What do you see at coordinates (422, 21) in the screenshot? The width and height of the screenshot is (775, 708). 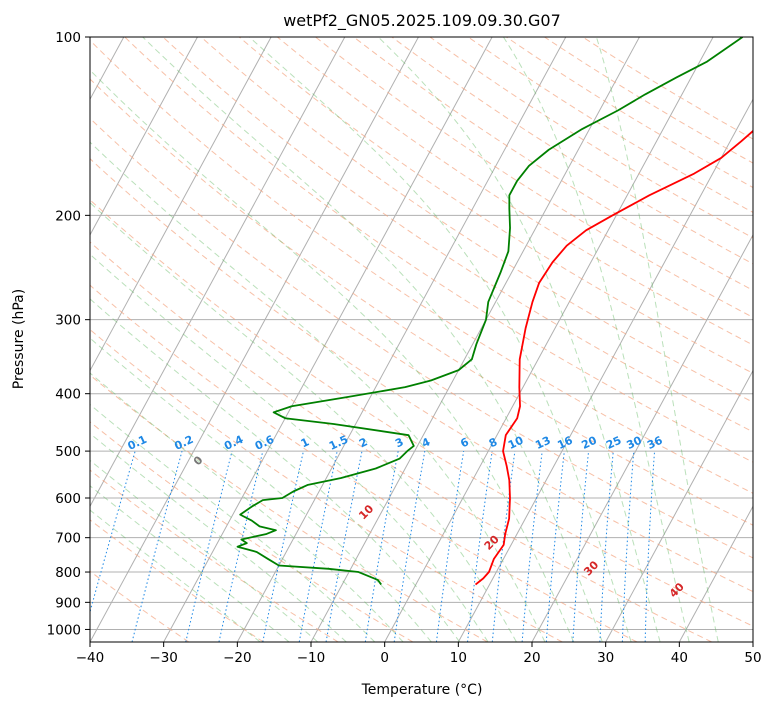 I see `chart-title: wetPf2_GN05.2025.109.09.30.G07` at bounding box center [422, 21].